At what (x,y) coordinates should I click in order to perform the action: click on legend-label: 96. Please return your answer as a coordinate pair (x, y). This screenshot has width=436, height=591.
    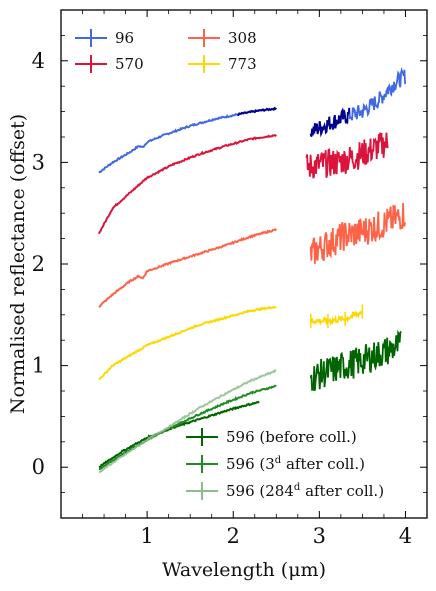
    Looking at the image, I should click on (124, 38).